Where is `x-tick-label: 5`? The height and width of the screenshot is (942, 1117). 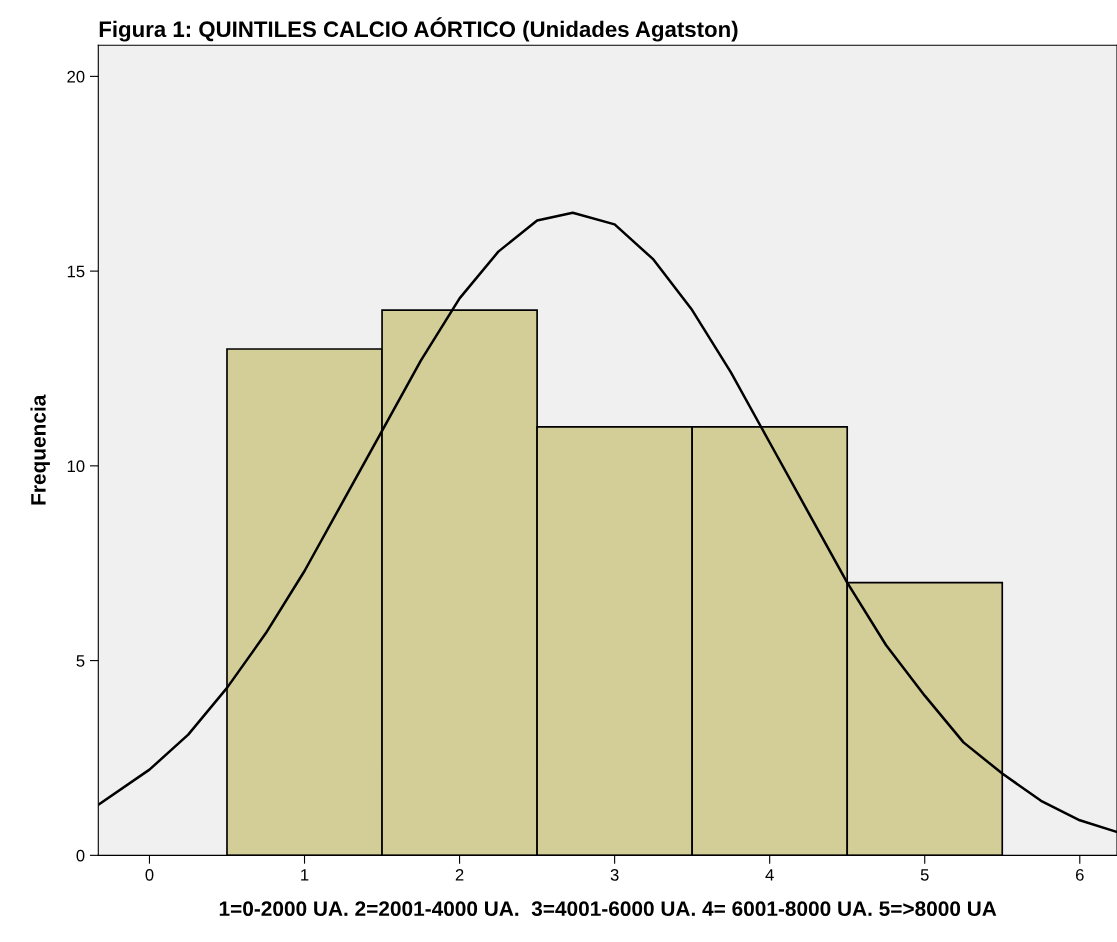
x-tick-label: 5 is located at coordinates (924, 875).